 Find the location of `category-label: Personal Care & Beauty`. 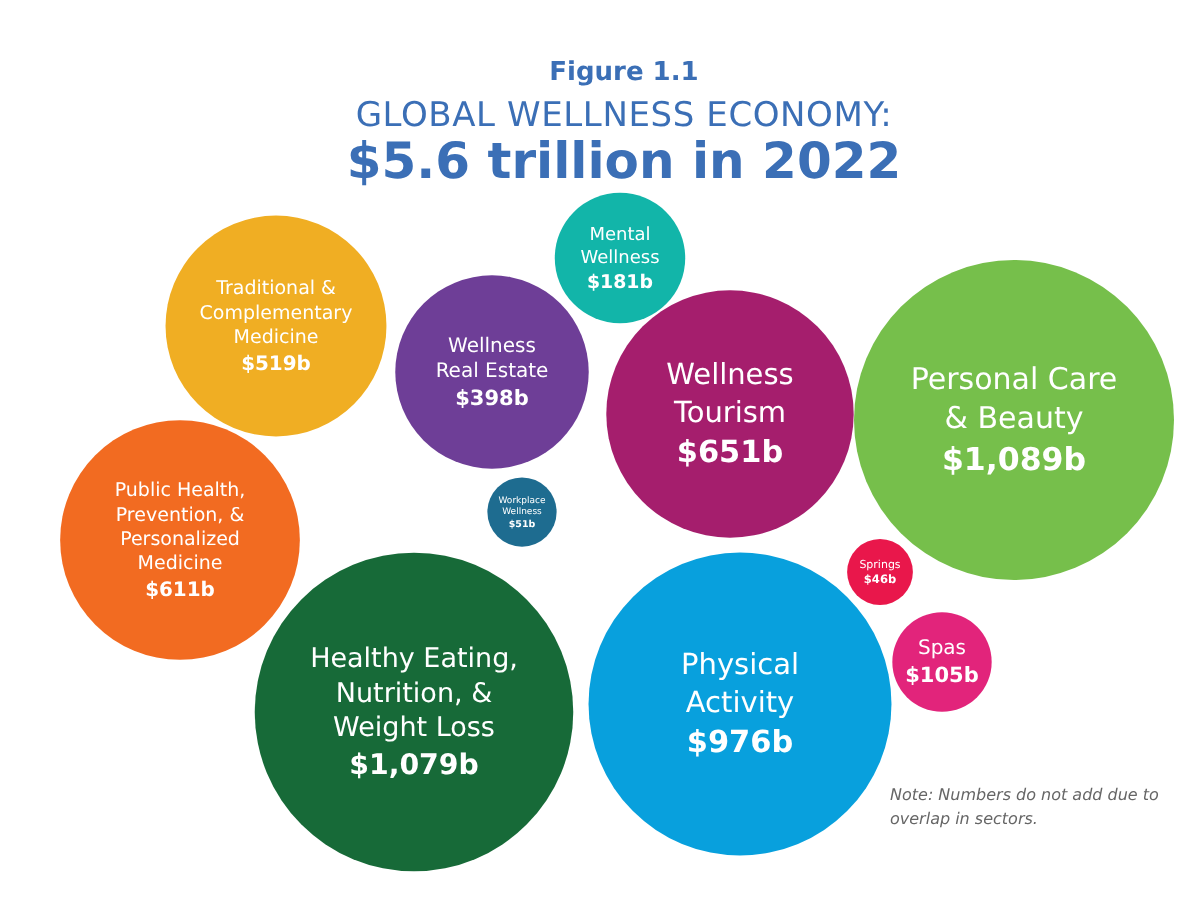

category-label: Personal Care & Beauty is located at coordinates (1014, 398).